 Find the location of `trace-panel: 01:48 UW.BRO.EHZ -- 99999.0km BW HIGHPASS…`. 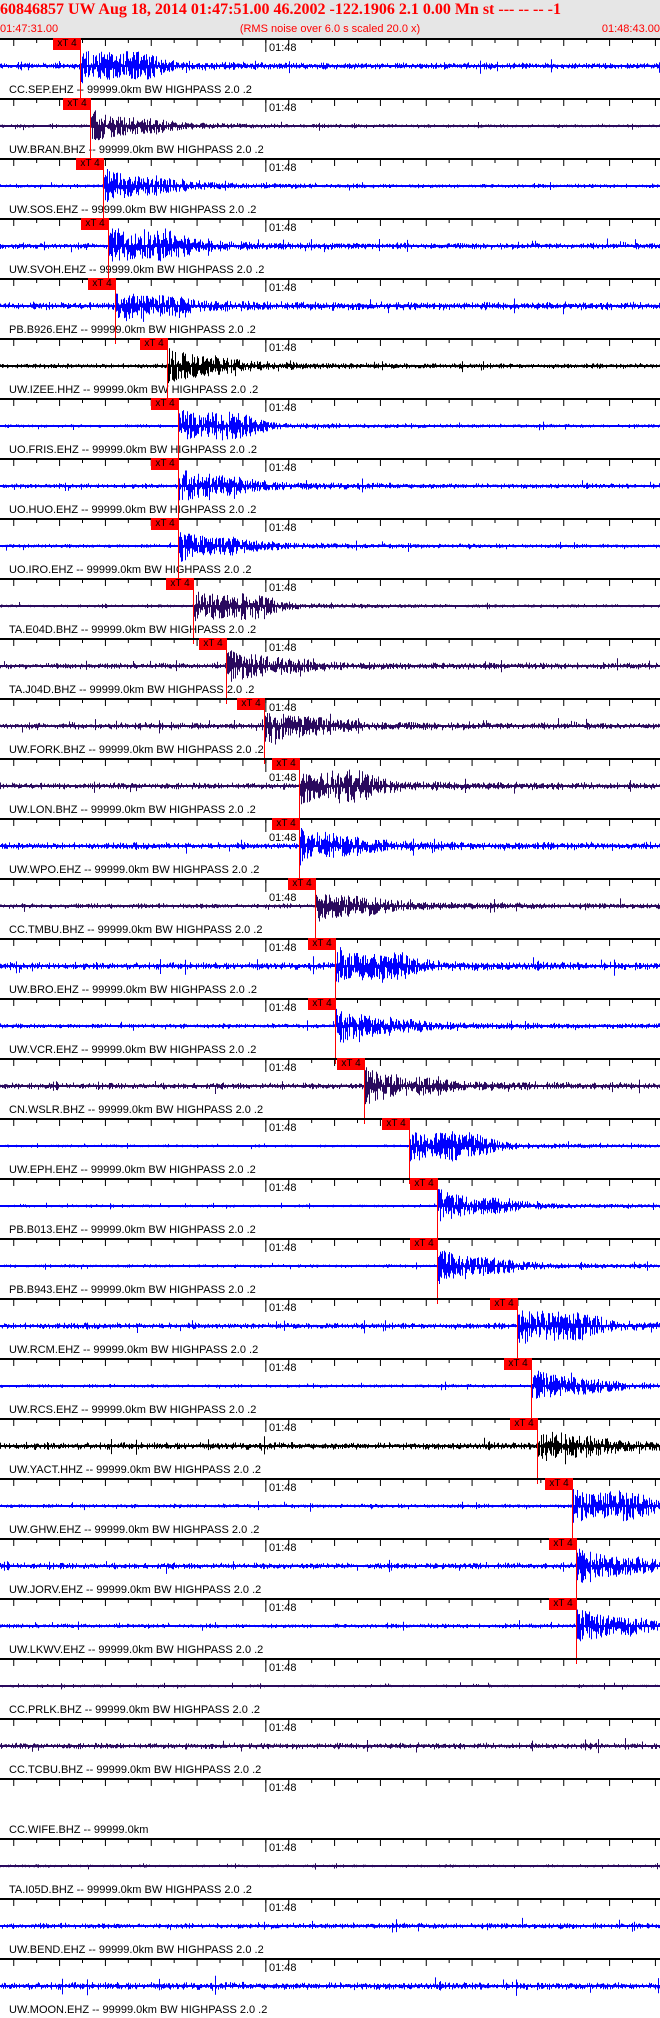

trace-panel: 01:48 UW.BRO.EHZ -- 99999.0km BW HIGHPASS… is located at coordinates (330, 971).